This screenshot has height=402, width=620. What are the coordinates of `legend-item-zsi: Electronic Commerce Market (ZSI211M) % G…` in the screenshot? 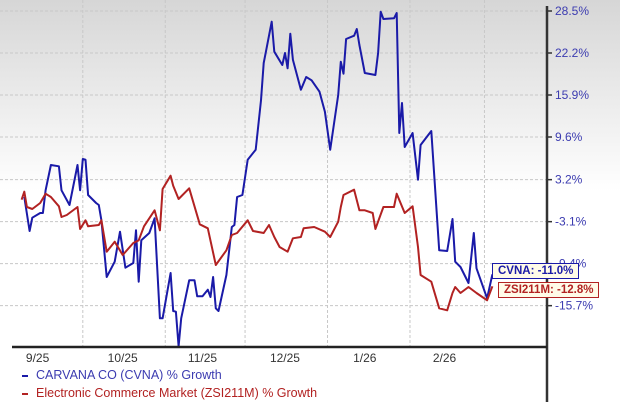 It's located at (169, 393).